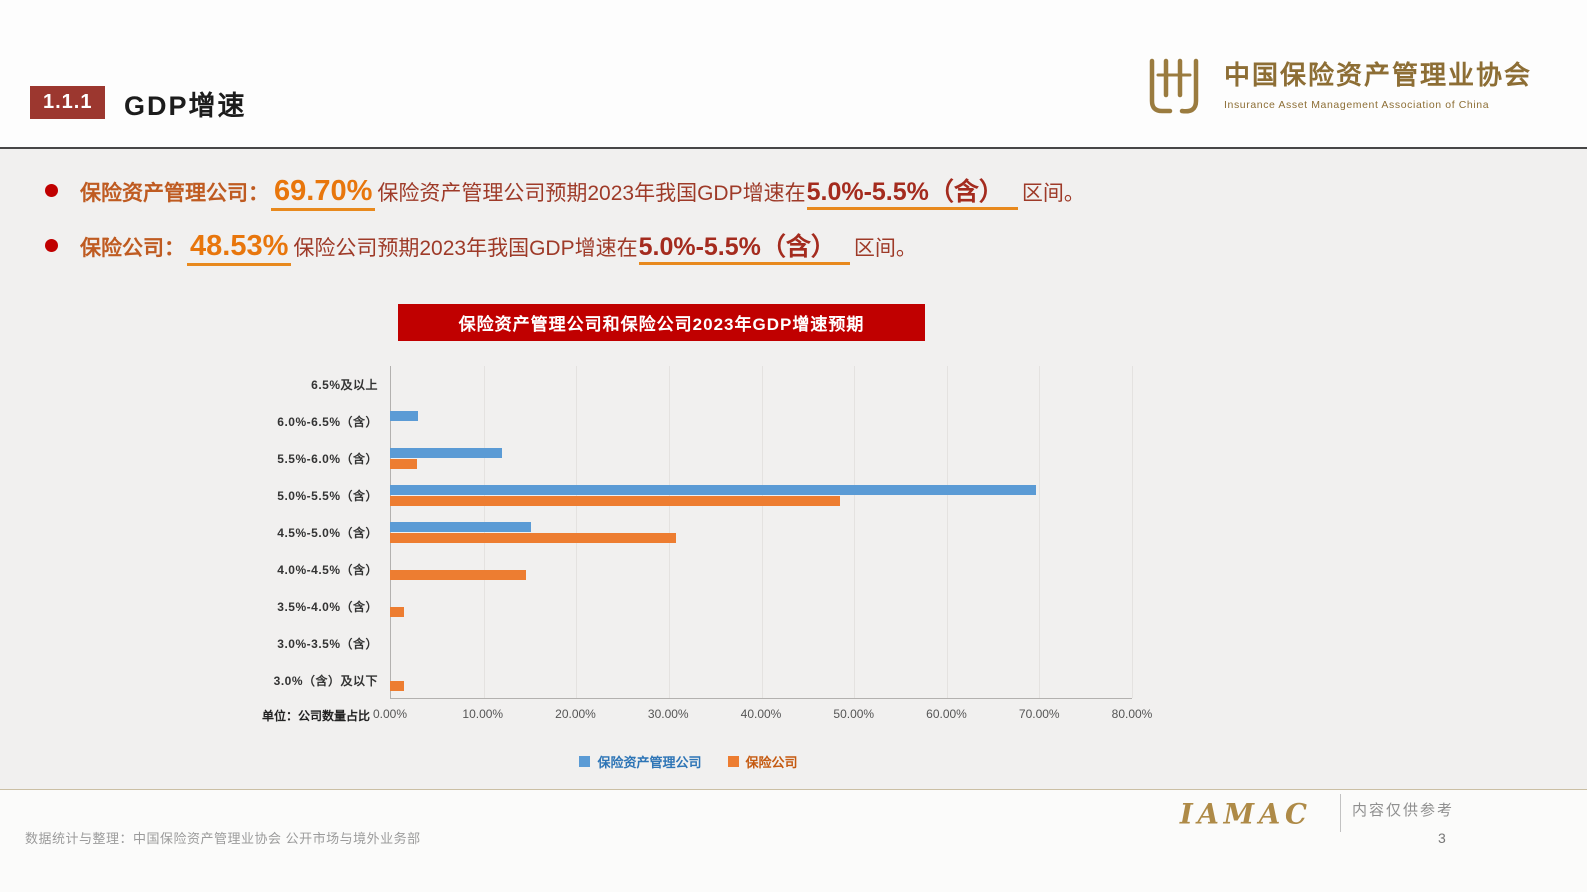  I want to click on chart-row: 4.0%-4.5%（含）, so click(688, 569).